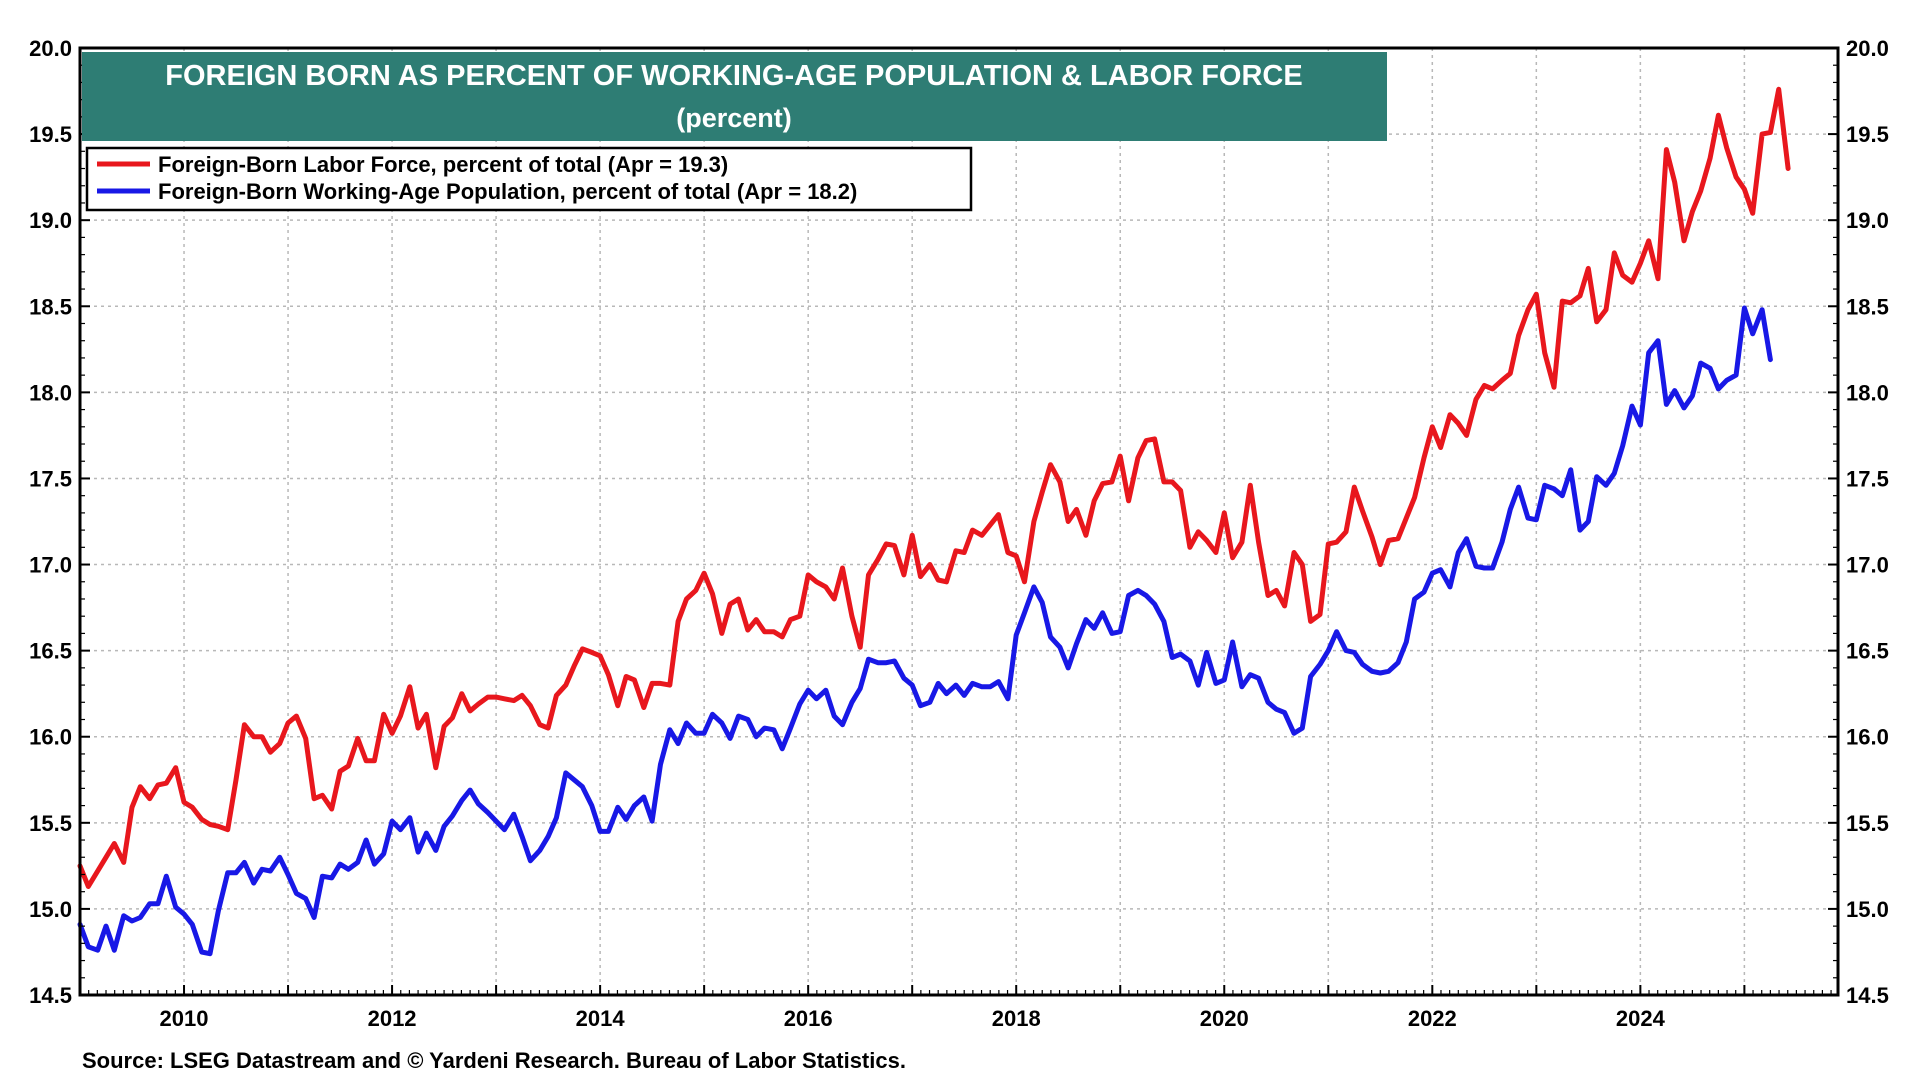 This screenshot has height=1080, width=1920. Describe the element at coordinates (50, 995) in the screenshot. I see `y-tick-label-left: 14.5` at that location.